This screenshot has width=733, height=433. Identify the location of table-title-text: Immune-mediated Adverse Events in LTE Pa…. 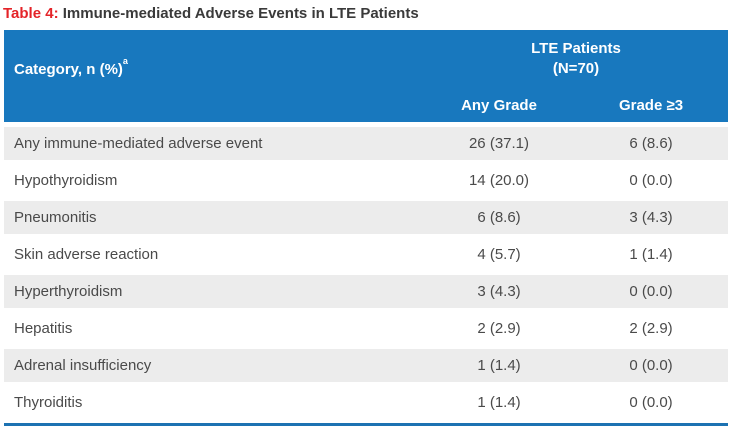
(240, 13).